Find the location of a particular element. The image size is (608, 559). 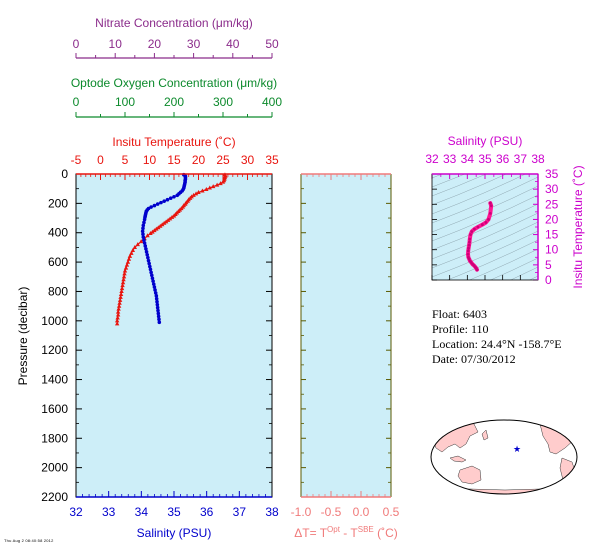

oxygen-tick-label: 200 is located at coordinates (174, 102).